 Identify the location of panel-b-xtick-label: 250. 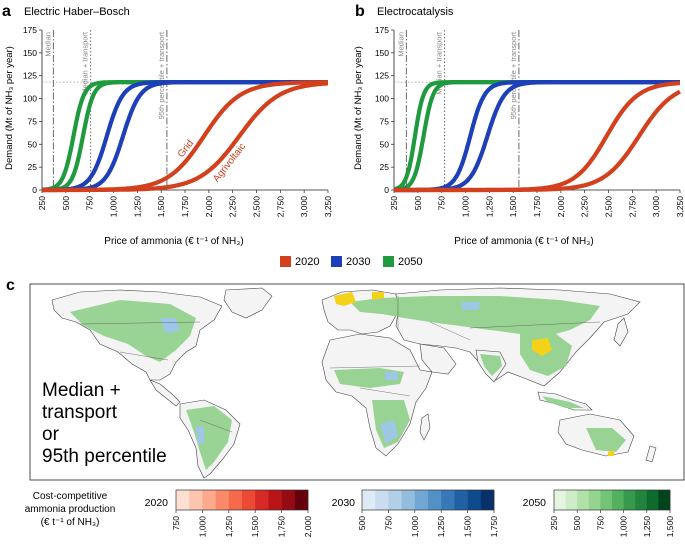
(394, 203).